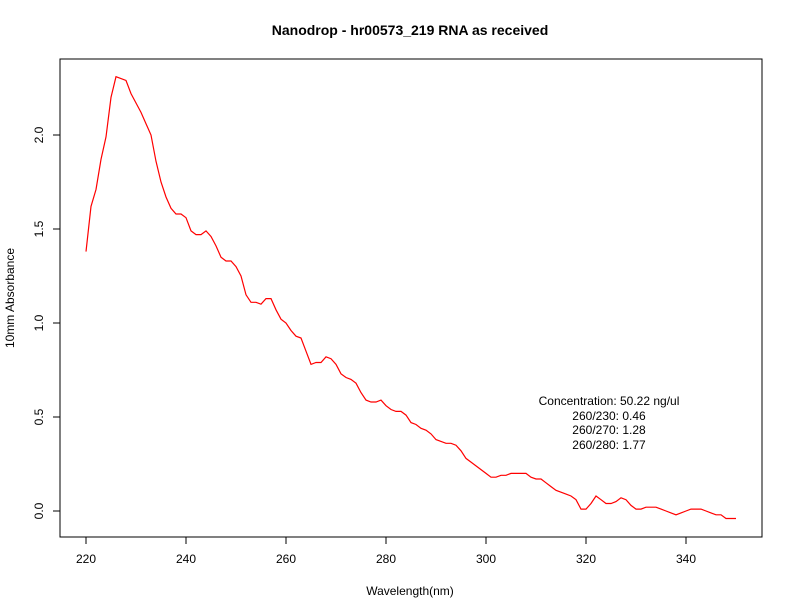  I want to click on y-tick-label: 1.0, so click(39, 322).